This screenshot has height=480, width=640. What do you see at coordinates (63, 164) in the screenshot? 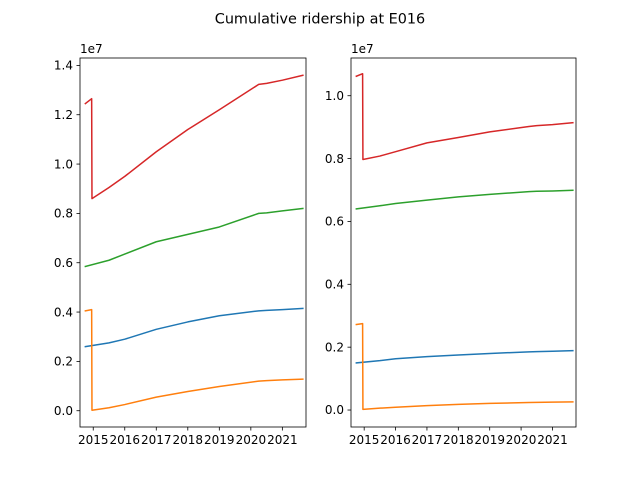
I see `left-y-tick-label: 1.0` at bounding box center [63, 164].